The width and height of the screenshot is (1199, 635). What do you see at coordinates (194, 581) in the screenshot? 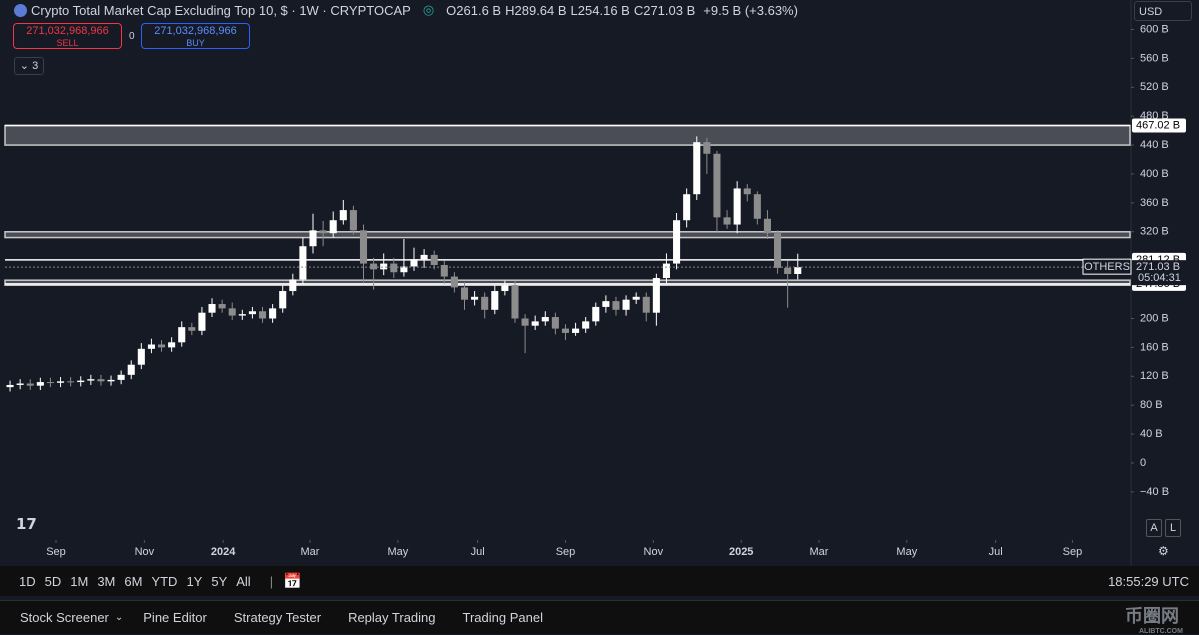
I see `range-button: 1Y` at bounding box center [194, 581].